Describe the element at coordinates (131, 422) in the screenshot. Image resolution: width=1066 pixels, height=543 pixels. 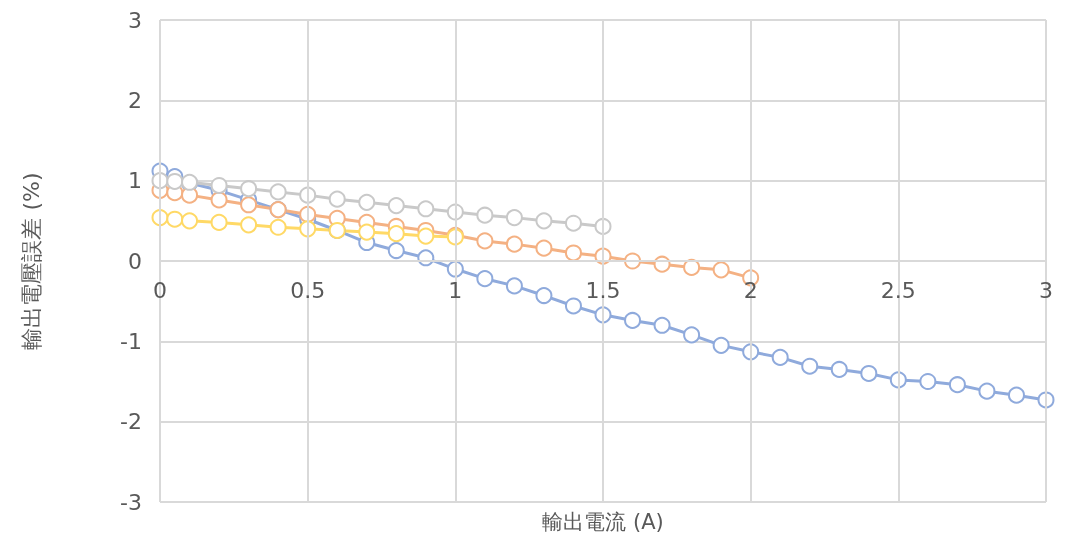
I see `y-tick-label: -2` at that location.